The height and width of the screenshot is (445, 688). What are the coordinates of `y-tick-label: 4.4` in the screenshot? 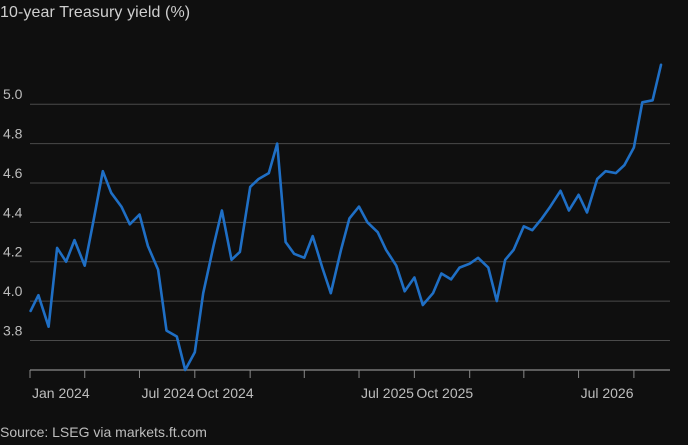 It's located at (13, 212).